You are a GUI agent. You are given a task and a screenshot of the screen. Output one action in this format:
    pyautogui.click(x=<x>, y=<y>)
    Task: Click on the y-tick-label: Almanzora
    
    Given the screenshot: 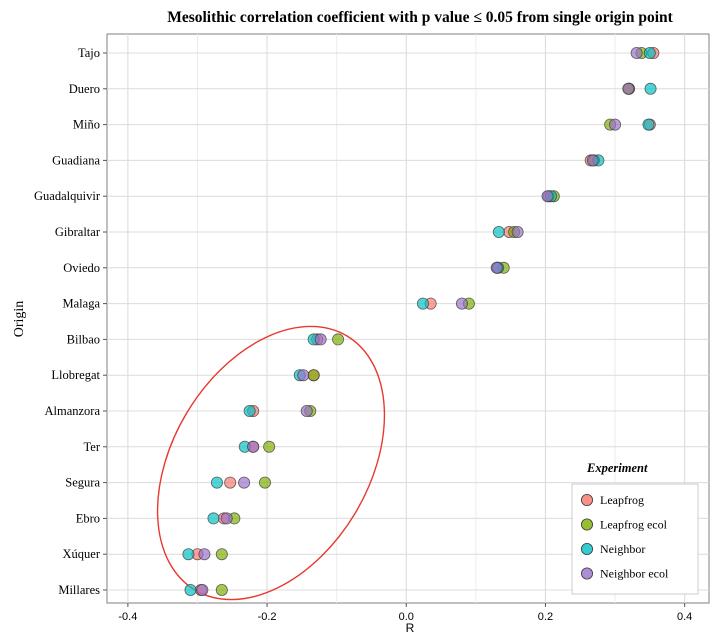 What is the action you would take?
    pyautogui.click(x=72, y=411)
    